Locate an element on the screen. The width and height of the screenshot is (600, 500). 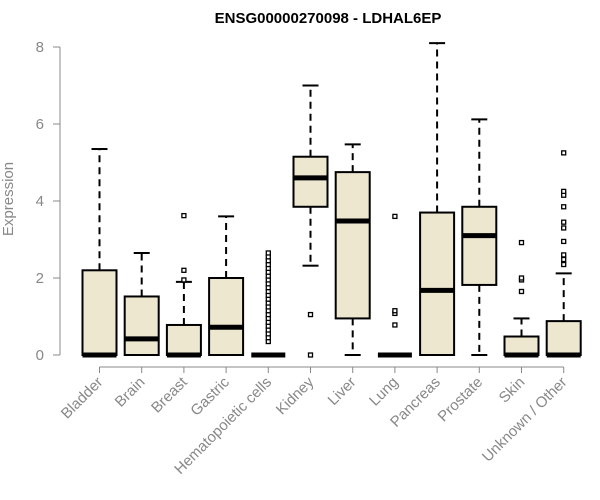
box-unknown-other is located at coordinates (563, 254).